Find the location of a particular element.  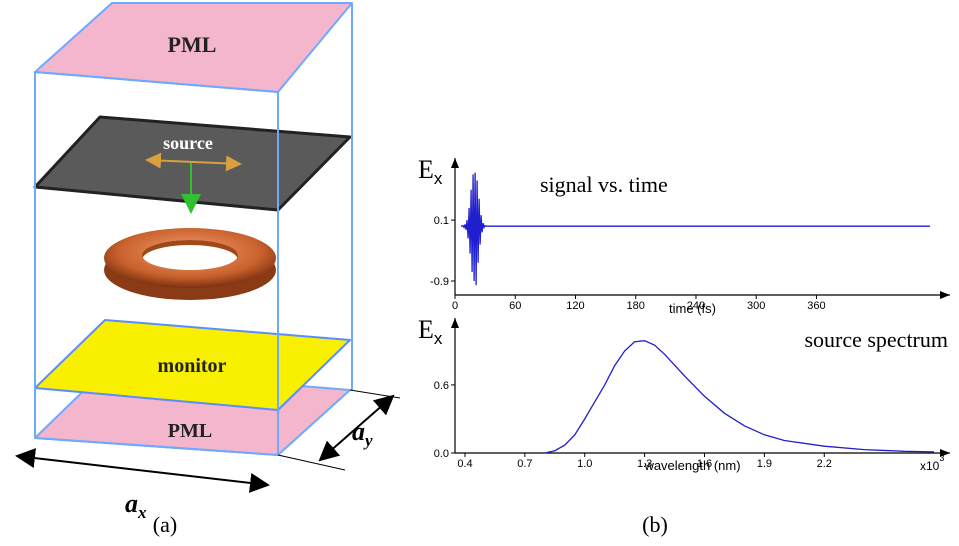

polarization-arrow is located at coordinates (193, 162).